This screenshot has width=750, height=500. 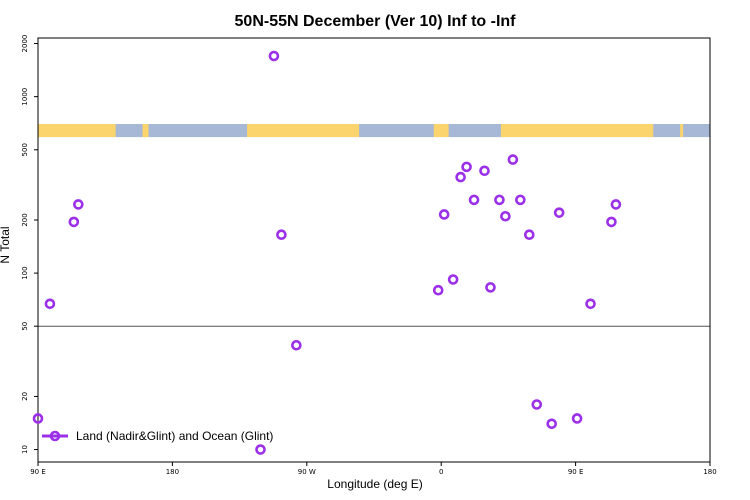 What do you see at coordinates (25, 149) in the screenshot?
I see `y-tick-label: 500` at bounding box center [25, 149].